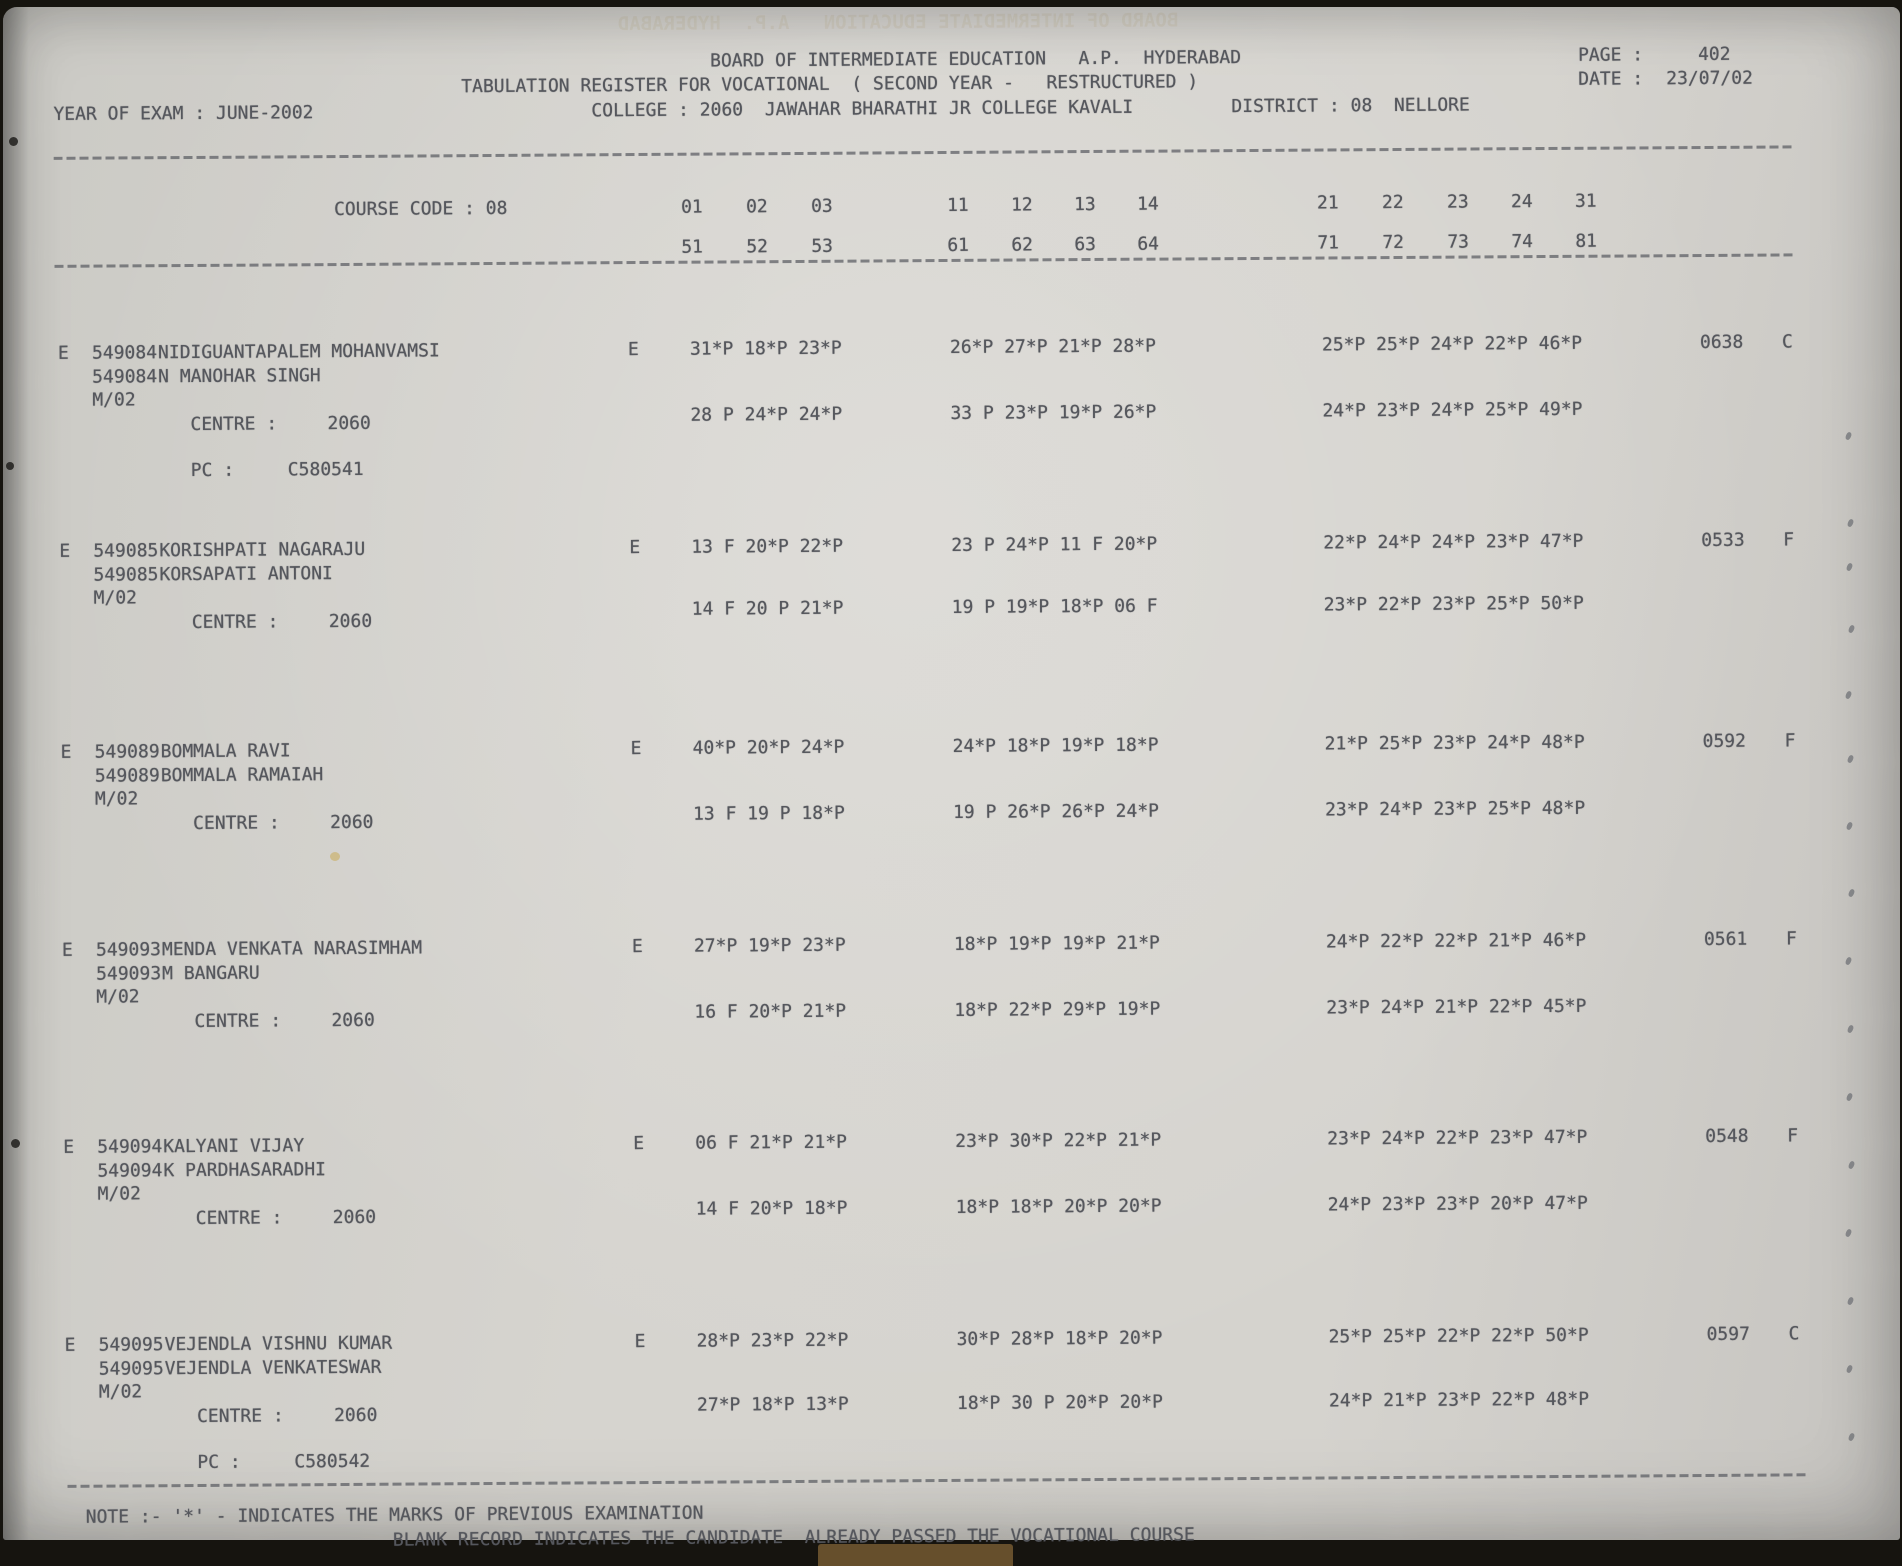 This screenshot has height=1566, width=1902. What do you see at coordinates (1454, 743) in the screenshot?
I see `marks-group: 21*P 25*P 23*P 24*P 48*P` at bounding box center [1454, 743].